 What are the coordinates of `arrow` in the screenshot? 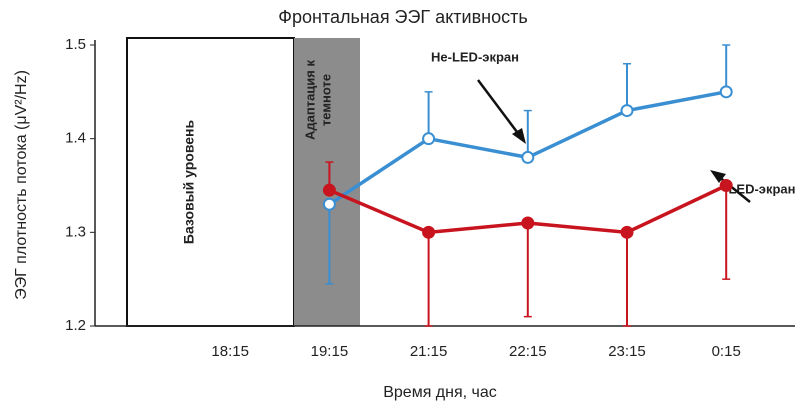 It's located at (499, 108).